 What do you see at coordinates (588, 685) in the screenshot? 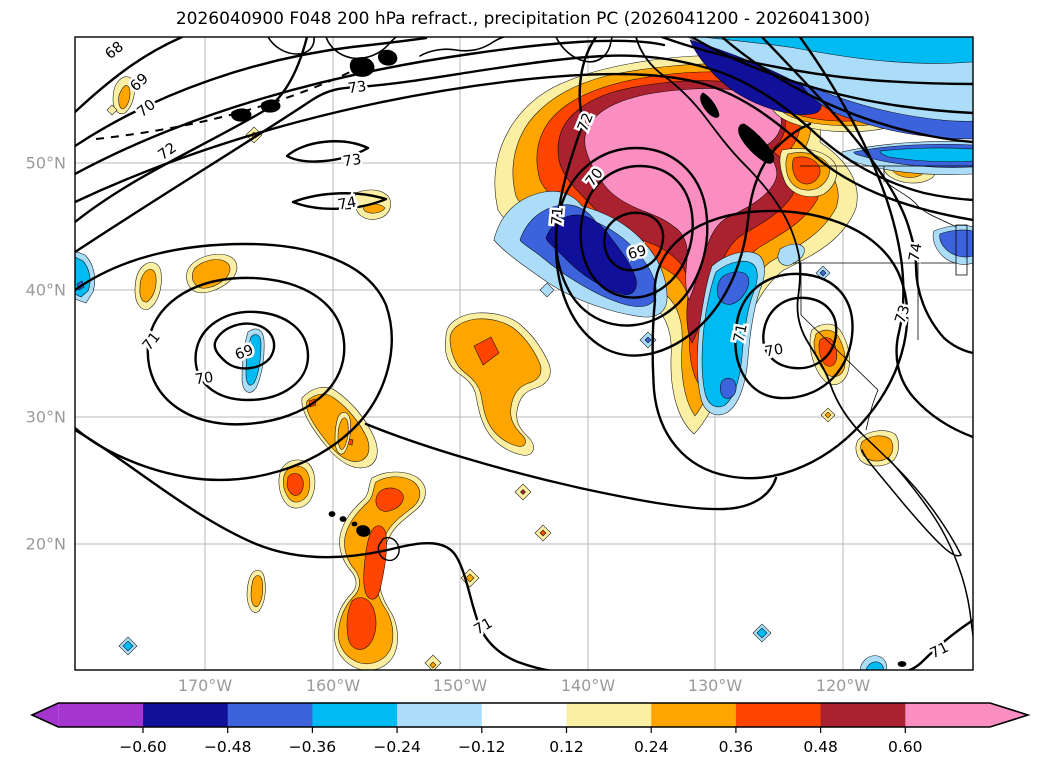
I see `lon-tick-label: 140°W` at bounding box center [588, 685].